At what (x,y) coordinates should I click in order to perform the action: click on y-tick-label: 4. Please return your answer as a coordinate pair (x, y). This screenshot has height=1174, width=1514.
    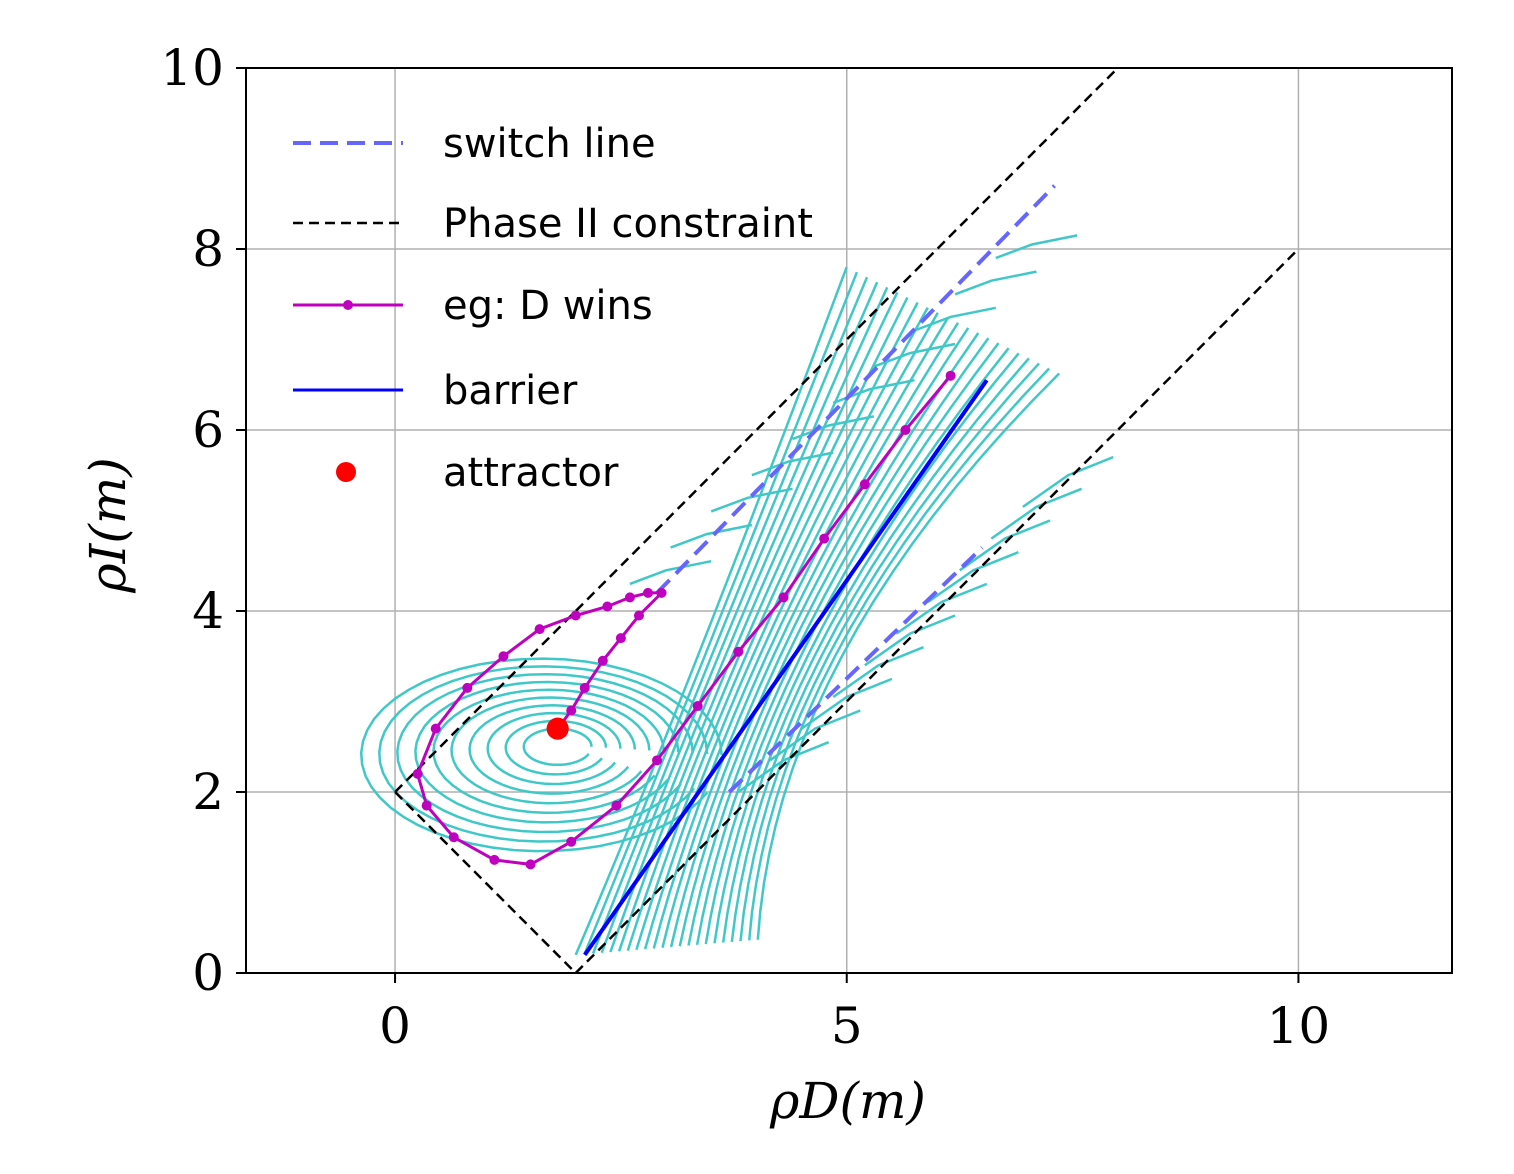
    Looking at the image, I should click on (208, 611).